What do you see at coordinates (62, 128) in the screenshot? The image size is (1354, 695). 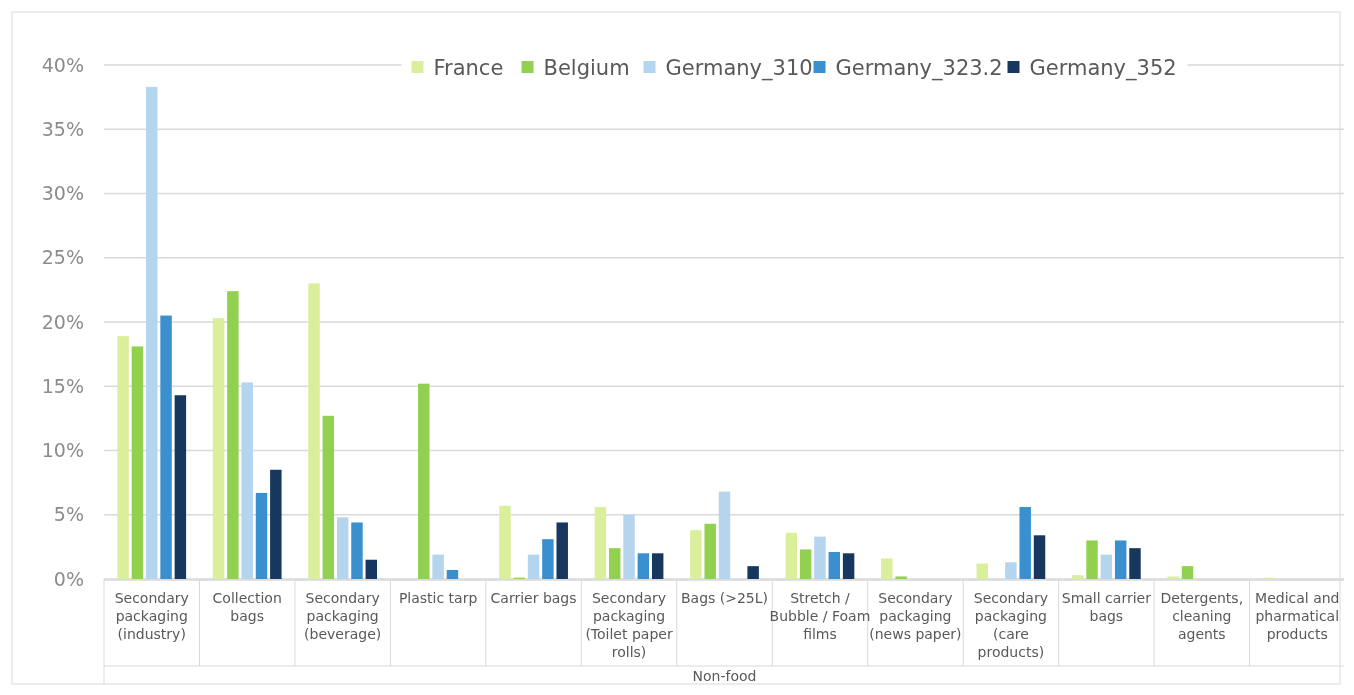 I see `y-tick-label: 35%` at bounding box center [62, 128].